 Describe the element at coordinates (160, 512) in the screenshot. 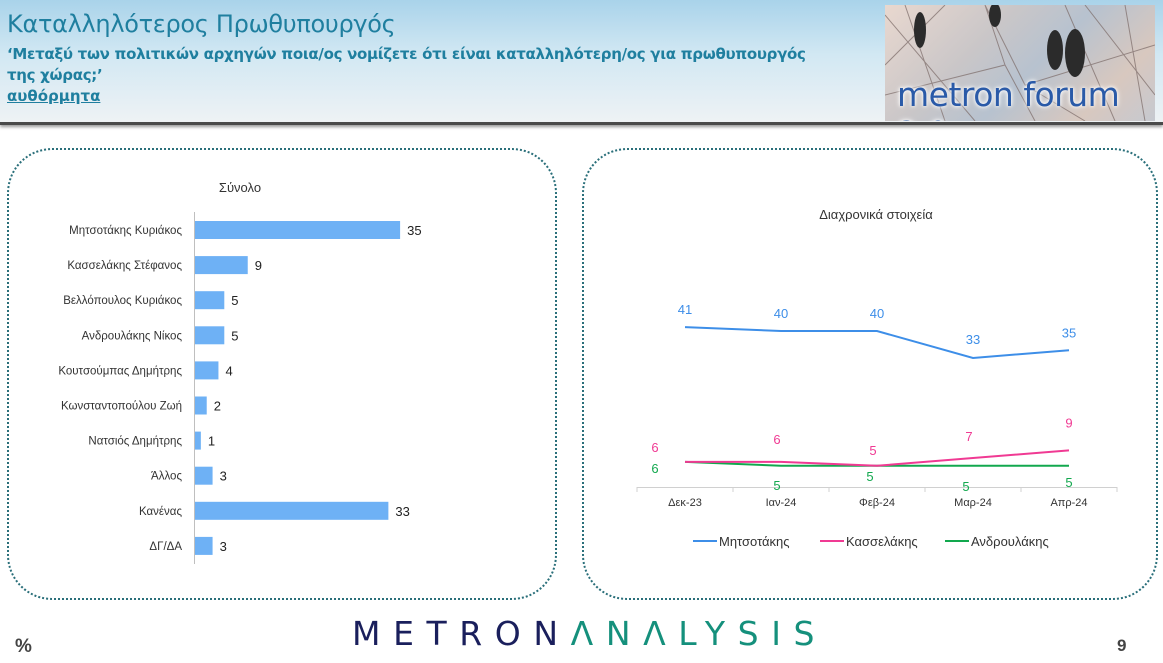

I see `bar-category-label: Κανένας` at that location.